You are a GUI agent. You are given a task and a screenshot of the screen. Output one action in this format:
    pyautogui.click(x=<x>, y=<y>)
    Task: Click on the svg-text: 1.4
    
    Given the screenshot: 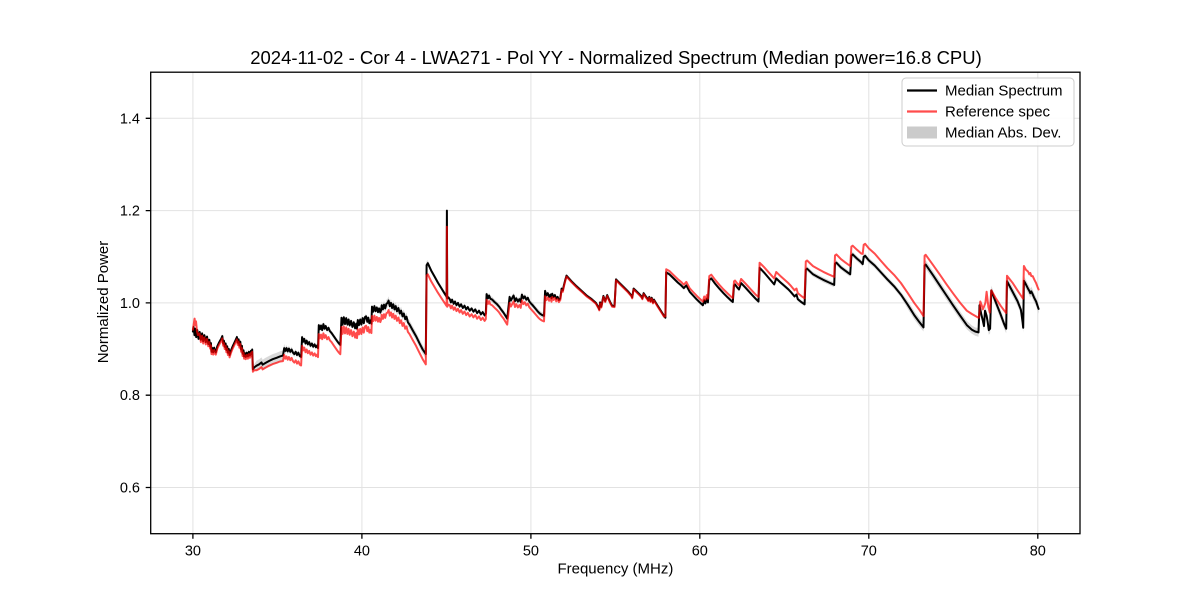 What is the action you would take?
    pyautogui.click(x=130, y=119)
    